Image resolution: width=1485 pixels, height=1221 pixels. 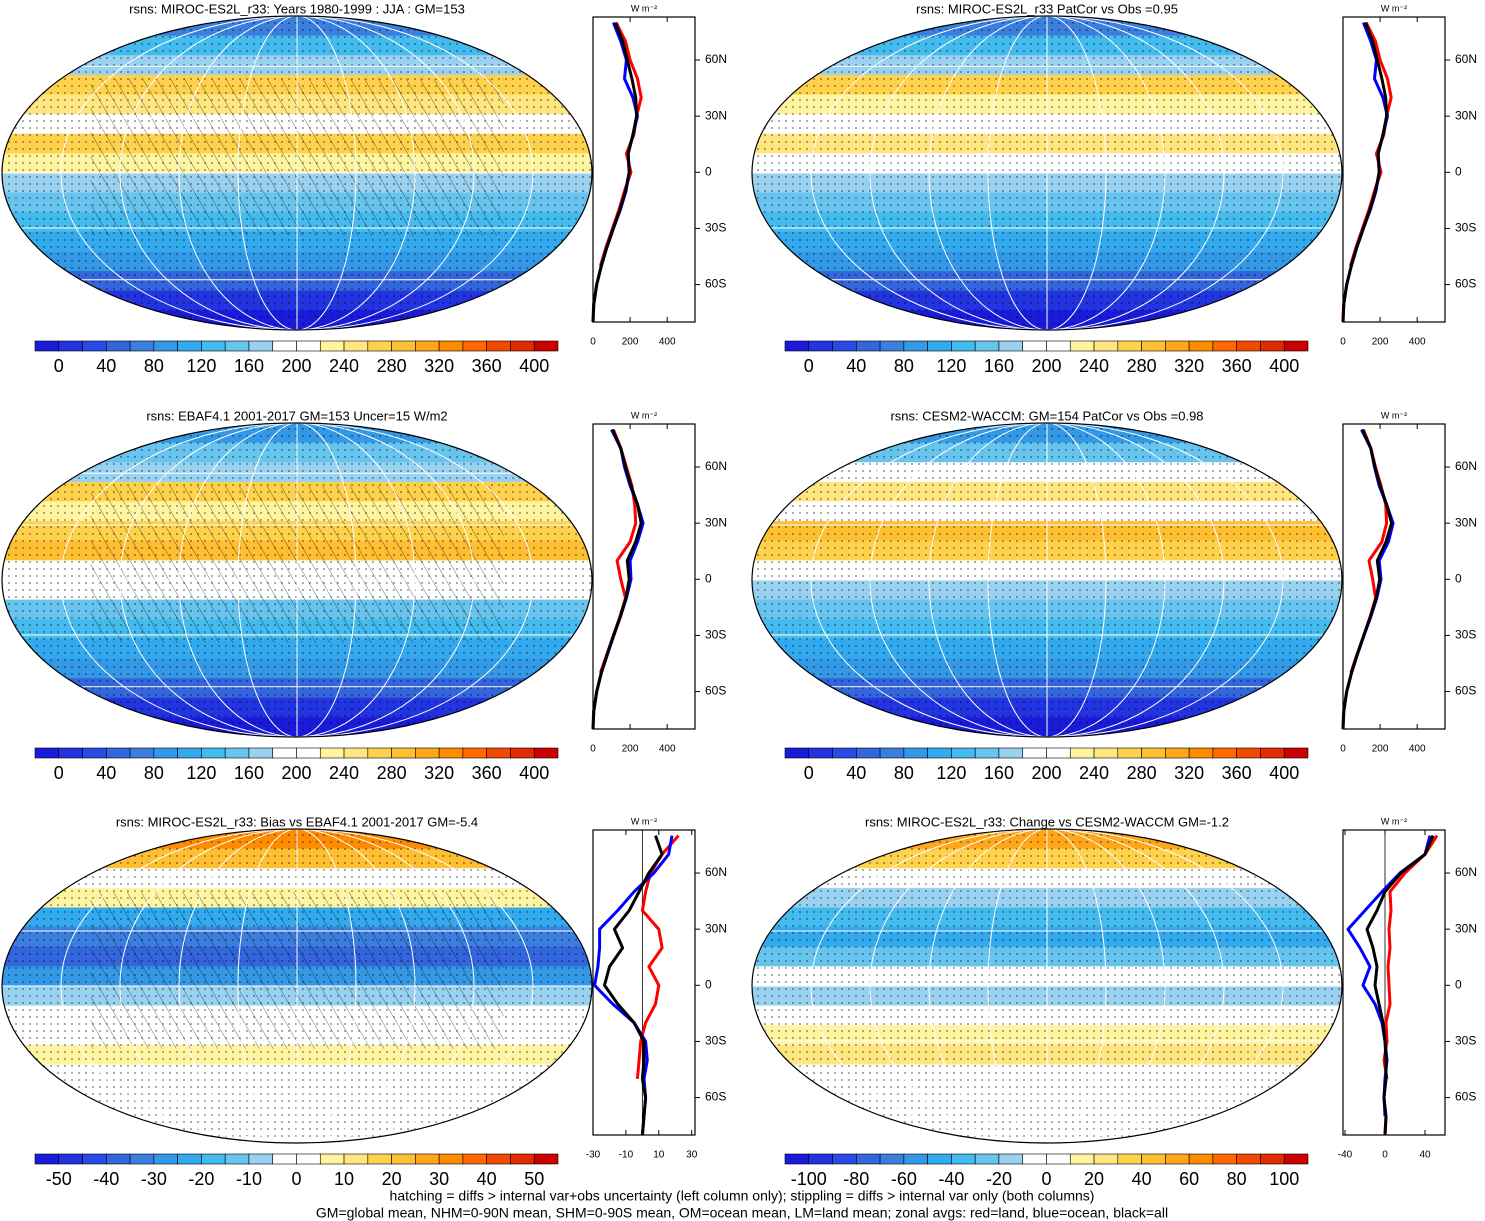 What do you see at coordinates (692, 1155) in the screenshot?
I see `x-tick-label: 30` at bounding box center [692, 1155].